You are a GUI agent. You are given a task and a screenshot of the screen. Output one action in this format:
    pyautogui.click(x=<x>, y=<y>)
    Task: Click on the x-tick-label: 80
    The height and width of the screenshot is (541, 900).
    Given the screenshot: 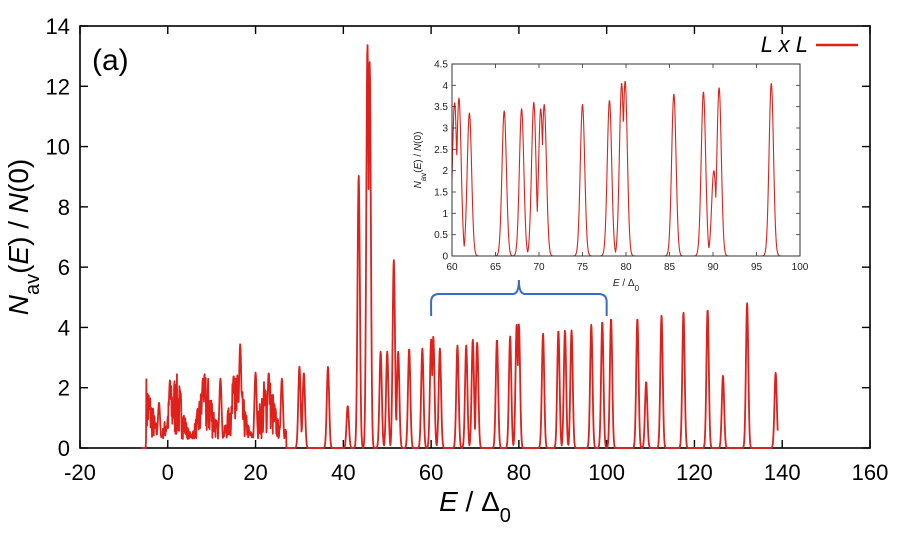 What is the action you would take?
    pyautogui.click(x=519, y=472)
    